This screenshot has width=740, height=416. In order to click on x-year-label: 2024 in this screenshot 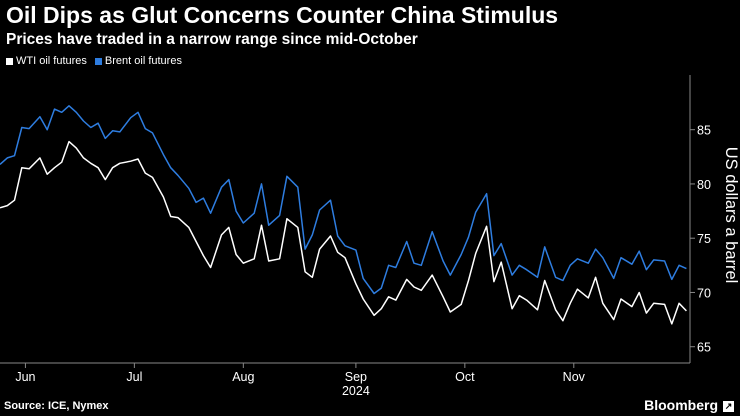, I will do `click(356, 390)`.